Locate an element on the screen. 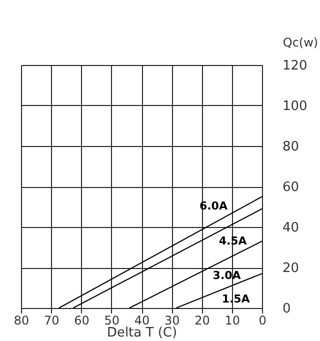  y-tick-label: 40 is located at coordinates (291, 228).